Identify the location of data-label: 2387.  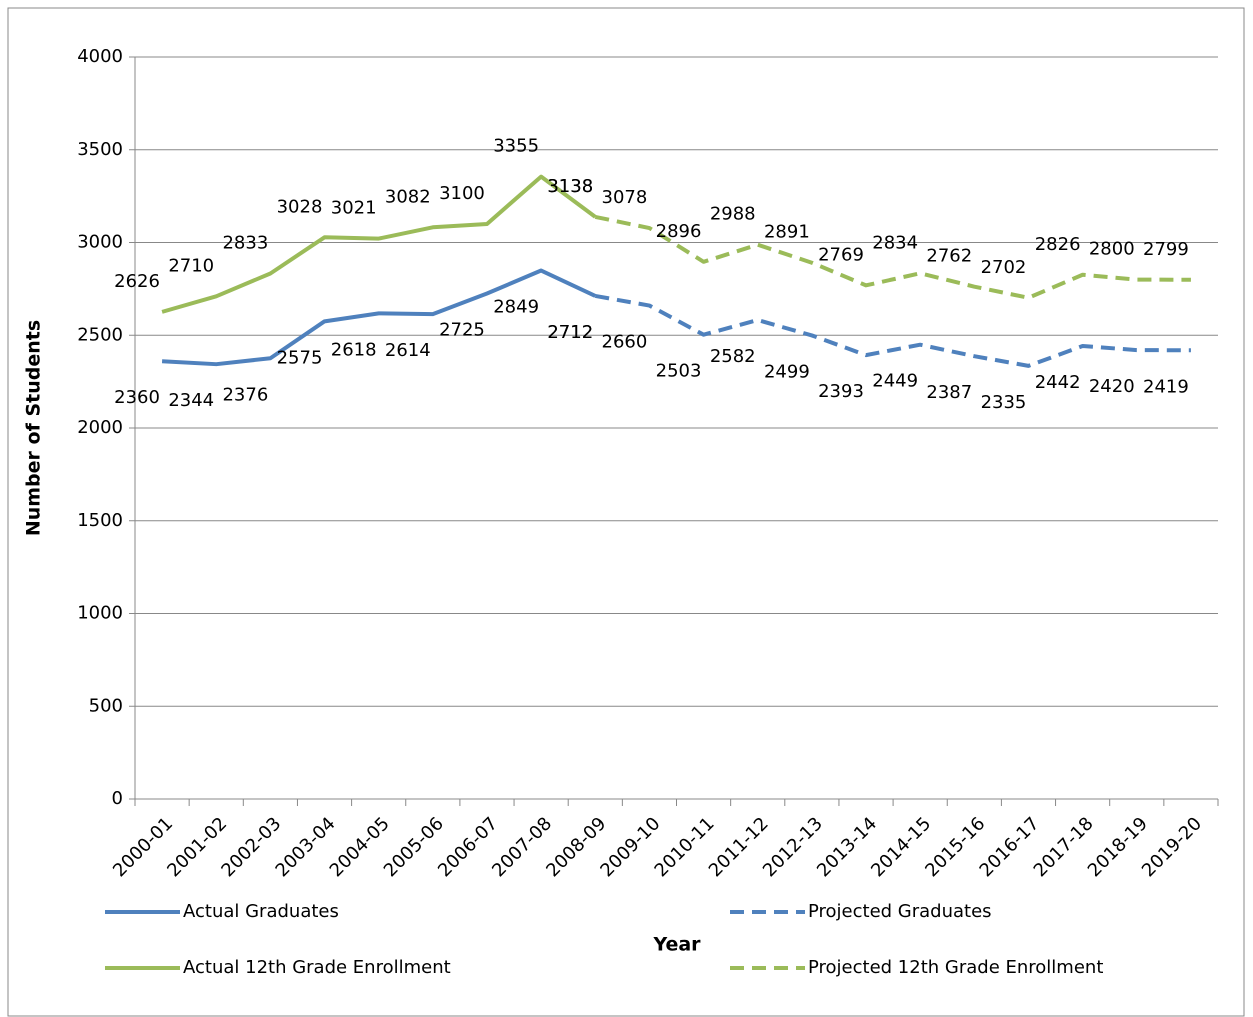
(949, 392).